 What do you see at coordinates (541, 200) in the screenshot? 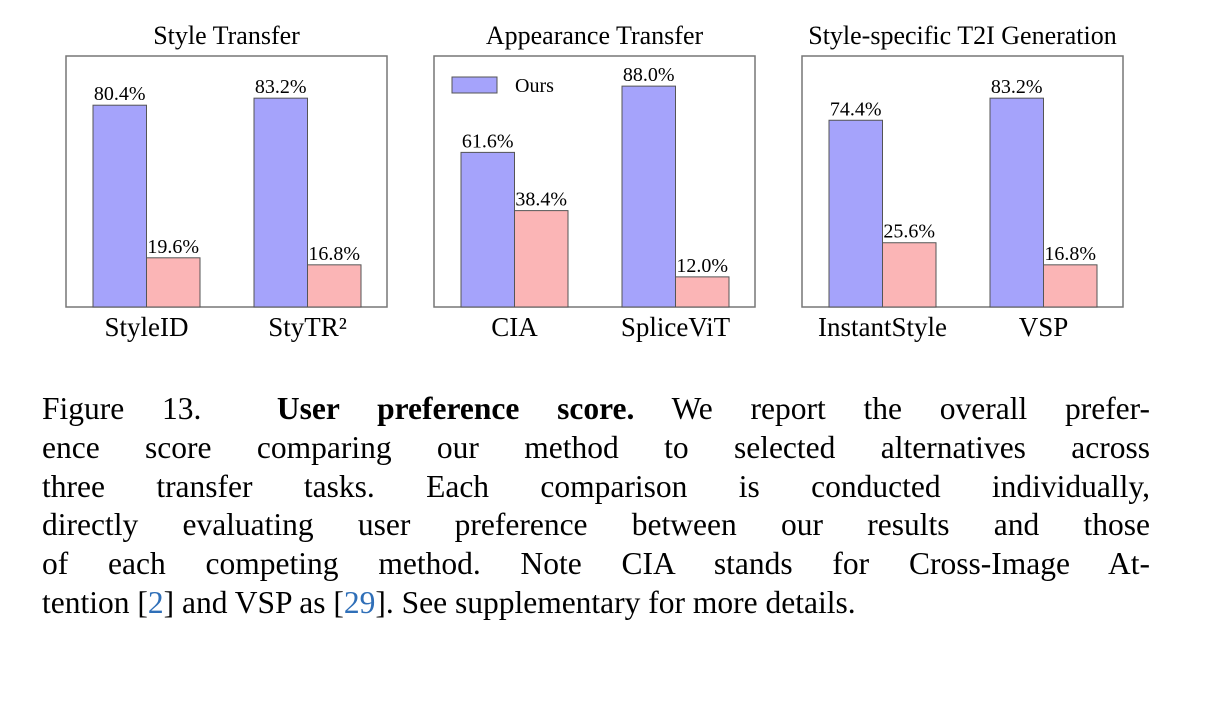
I see `data-label: 38.4%` at bounding box center [541, 200].